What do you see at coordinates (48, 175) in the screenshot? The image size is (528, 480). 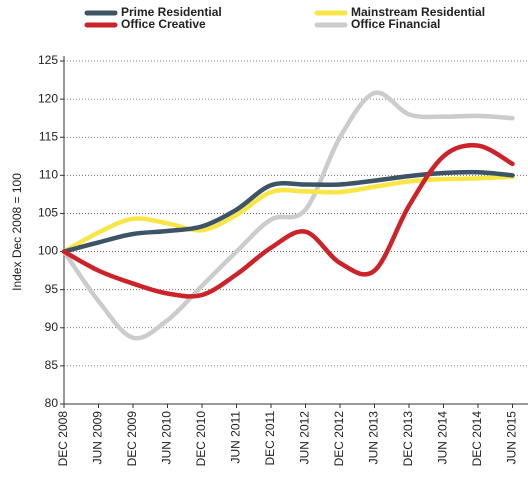 I see `y-tick-label: 110` at bounding box center [48, 175].